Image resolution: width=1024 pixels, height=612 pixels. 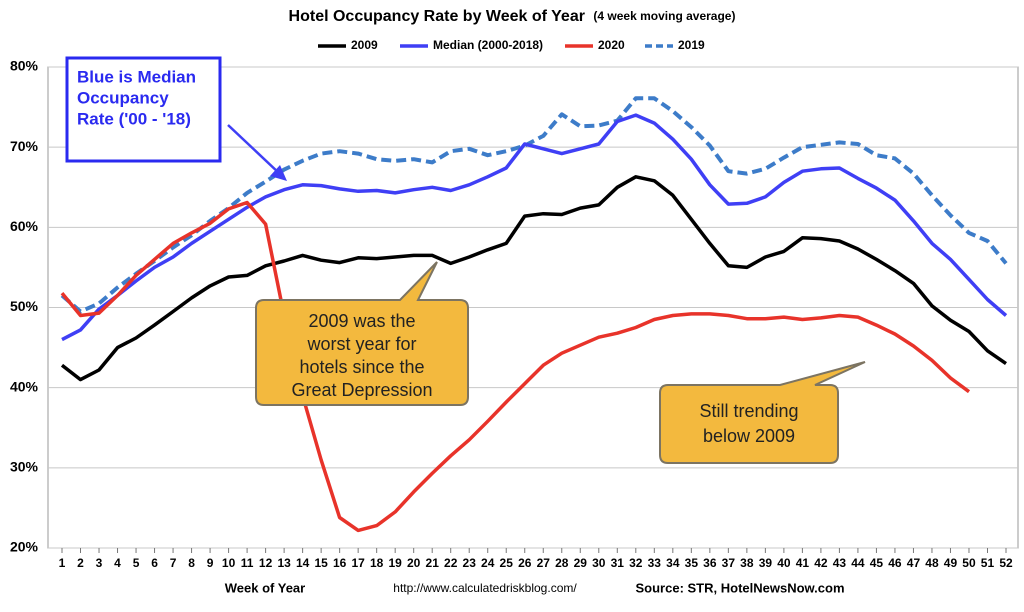 What do you see at coordinates (691, 45) in the screenshot?
I see `legend-label: 2019` at bounding box center [691, 45].